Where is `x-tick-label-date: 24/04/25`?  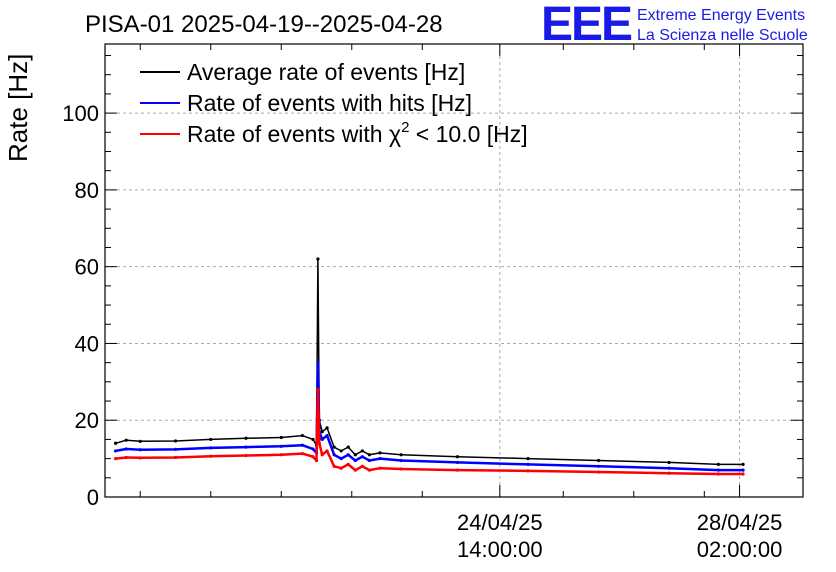 x-tick-label-date: 24/04/25 is located at coordinates (500, 522).